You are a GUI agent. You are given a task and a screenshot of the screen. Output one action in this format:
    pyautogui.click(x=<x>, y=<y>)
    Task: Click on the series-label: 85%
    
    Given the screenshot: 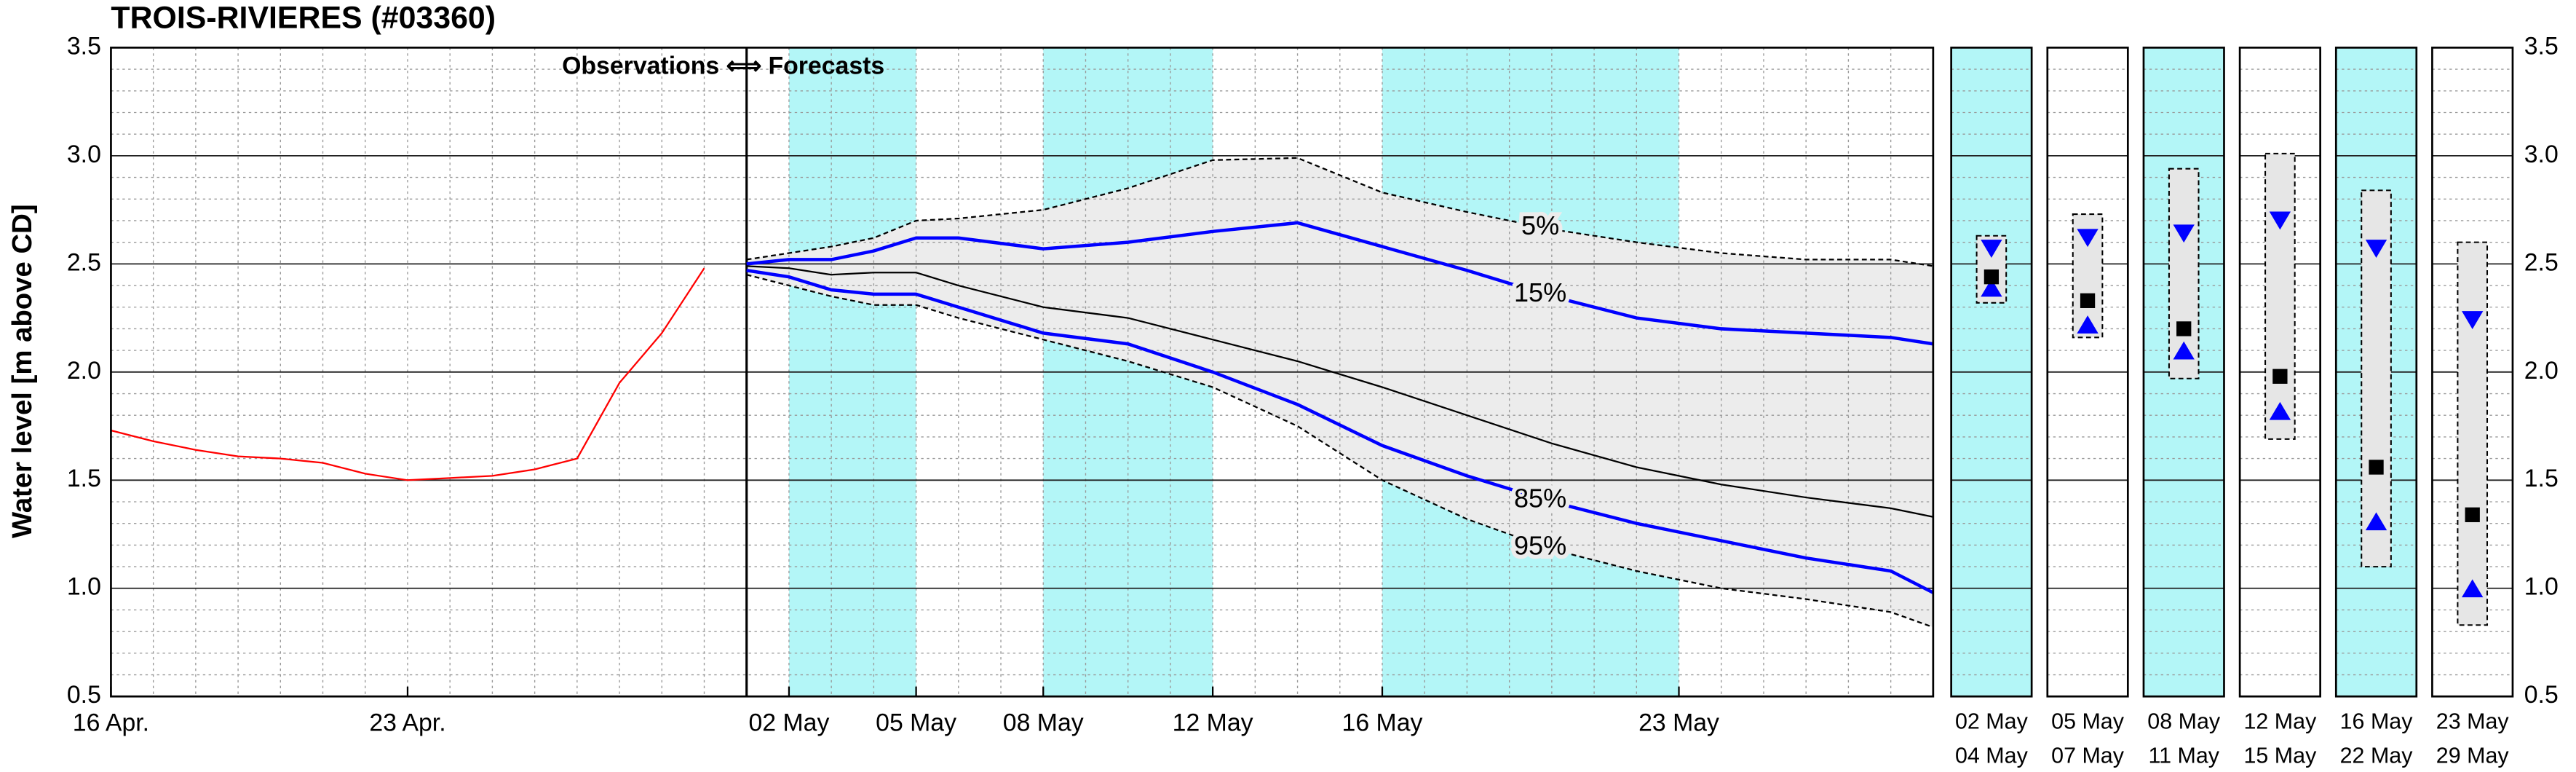 What is the action you would take?
    pyautogui.click(x=1540, y=498)
    